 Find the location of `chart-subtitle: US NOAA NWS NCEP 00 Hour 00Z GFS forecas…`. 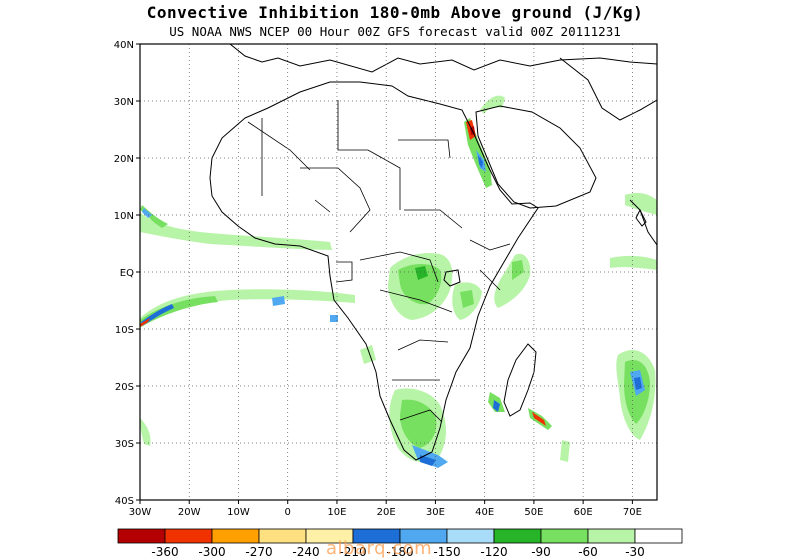

chart-subtitle: US NOAA NWS NCEP 00 Hour 00Z GFS forecas… is located at coordinates (395, 31).